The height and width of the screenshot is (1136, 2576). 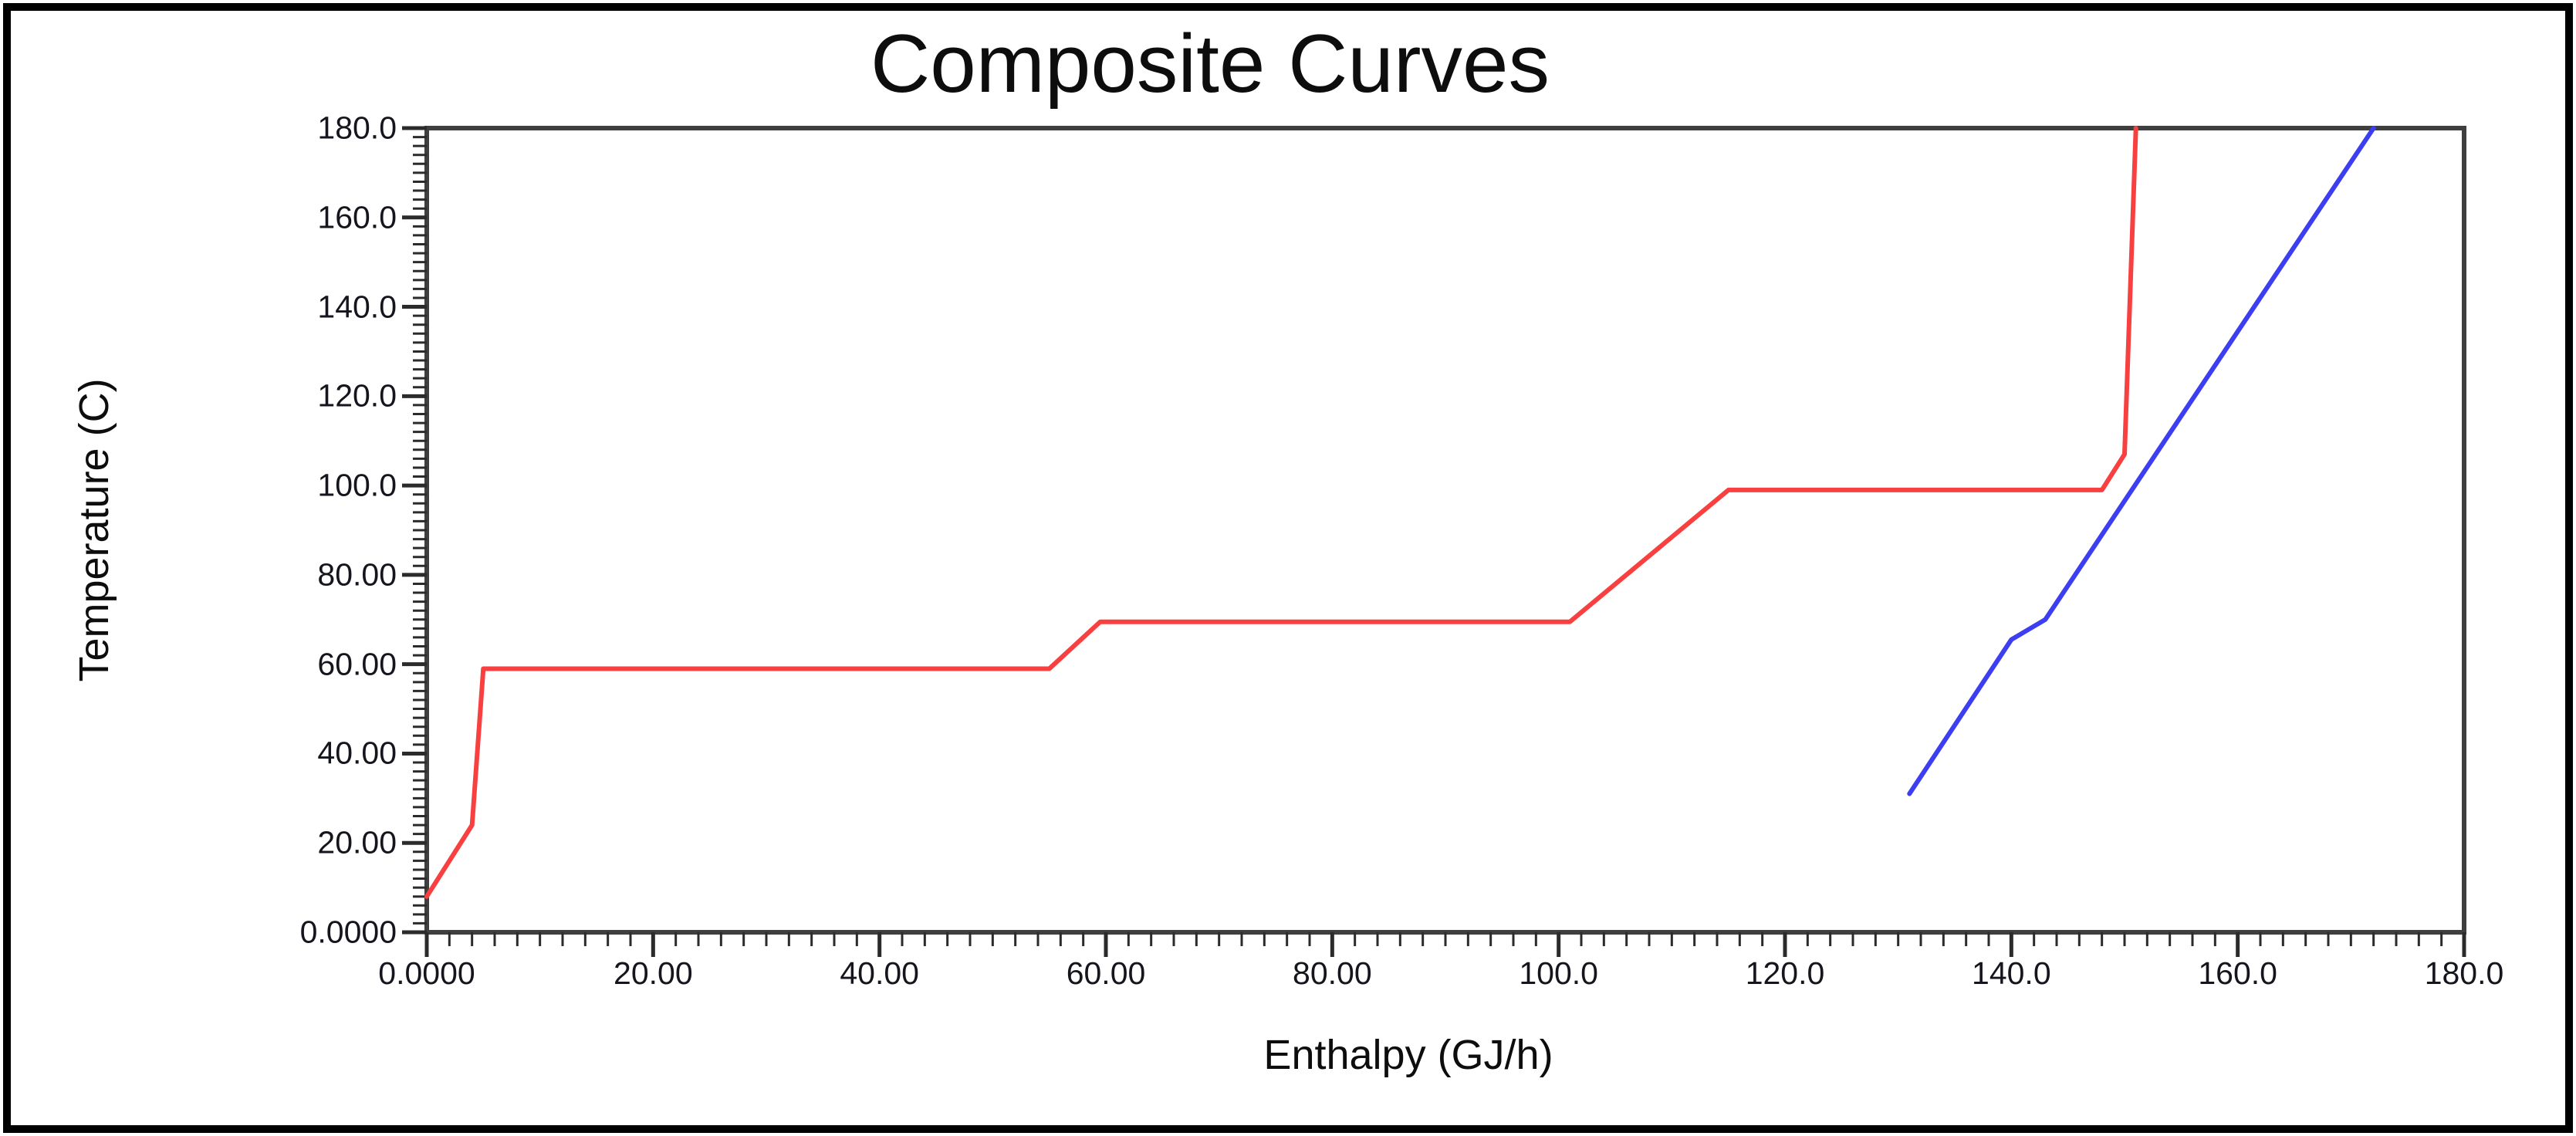 What do you see at coordinates (357, 217) in the screenshot?
I see `y-tick-label: 160.0` at bounding box center [357, 217].